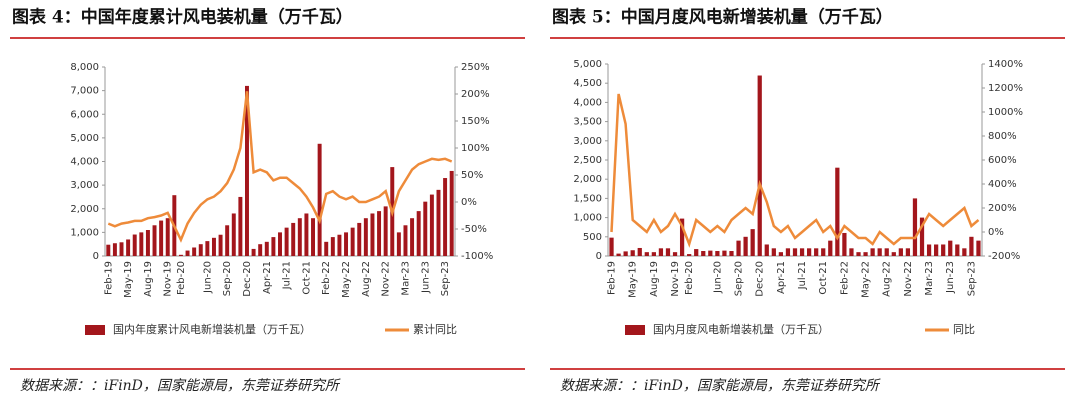 The image size is (1080, 412). I want to click on x-tick-label: Aug-19, so click(654, 279).